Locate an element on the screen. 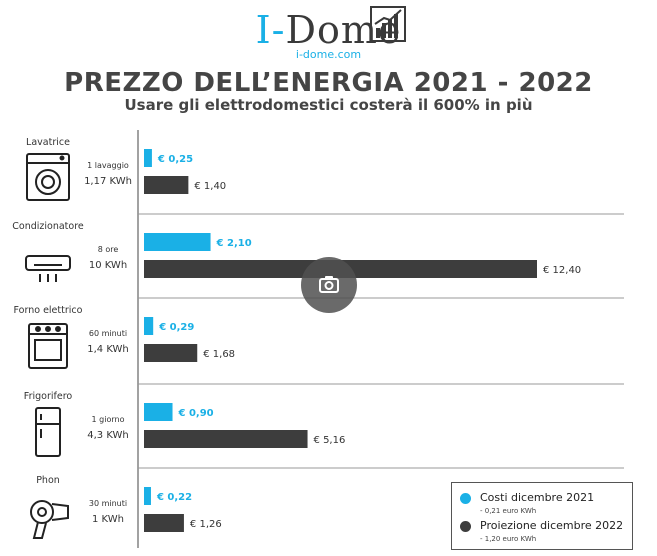  consumption-label: 1,17 KWh is located at coordinates (108, 181).